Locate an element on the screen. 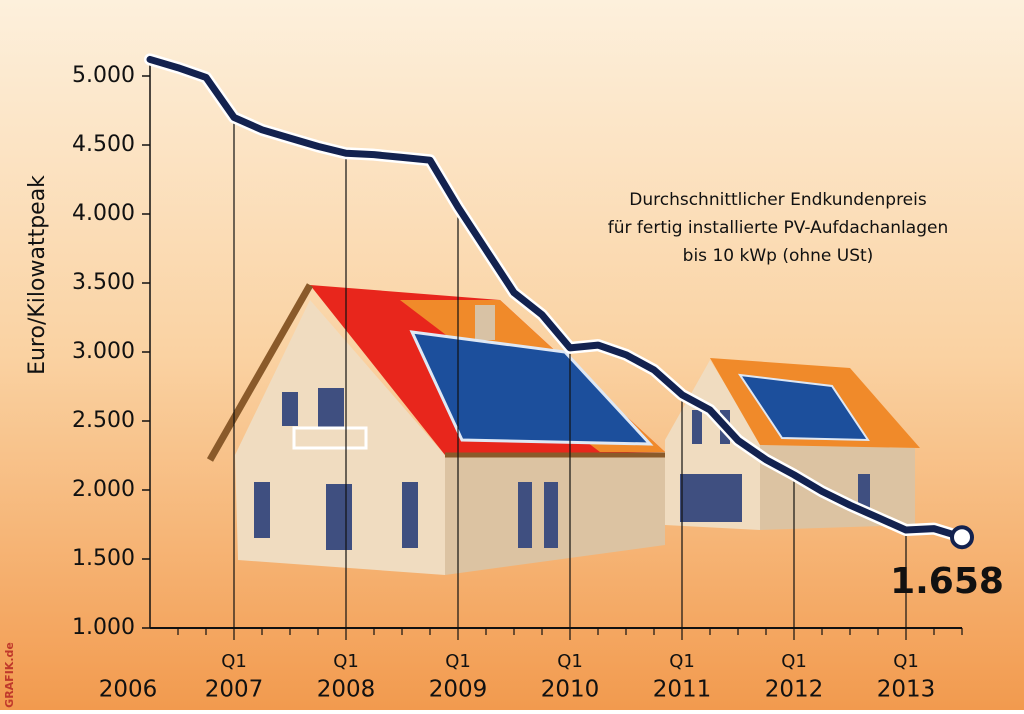 The height and width of the screenshot is (714, 1024). y-tick-label: 4.000 is located at coordinates (103, 213).